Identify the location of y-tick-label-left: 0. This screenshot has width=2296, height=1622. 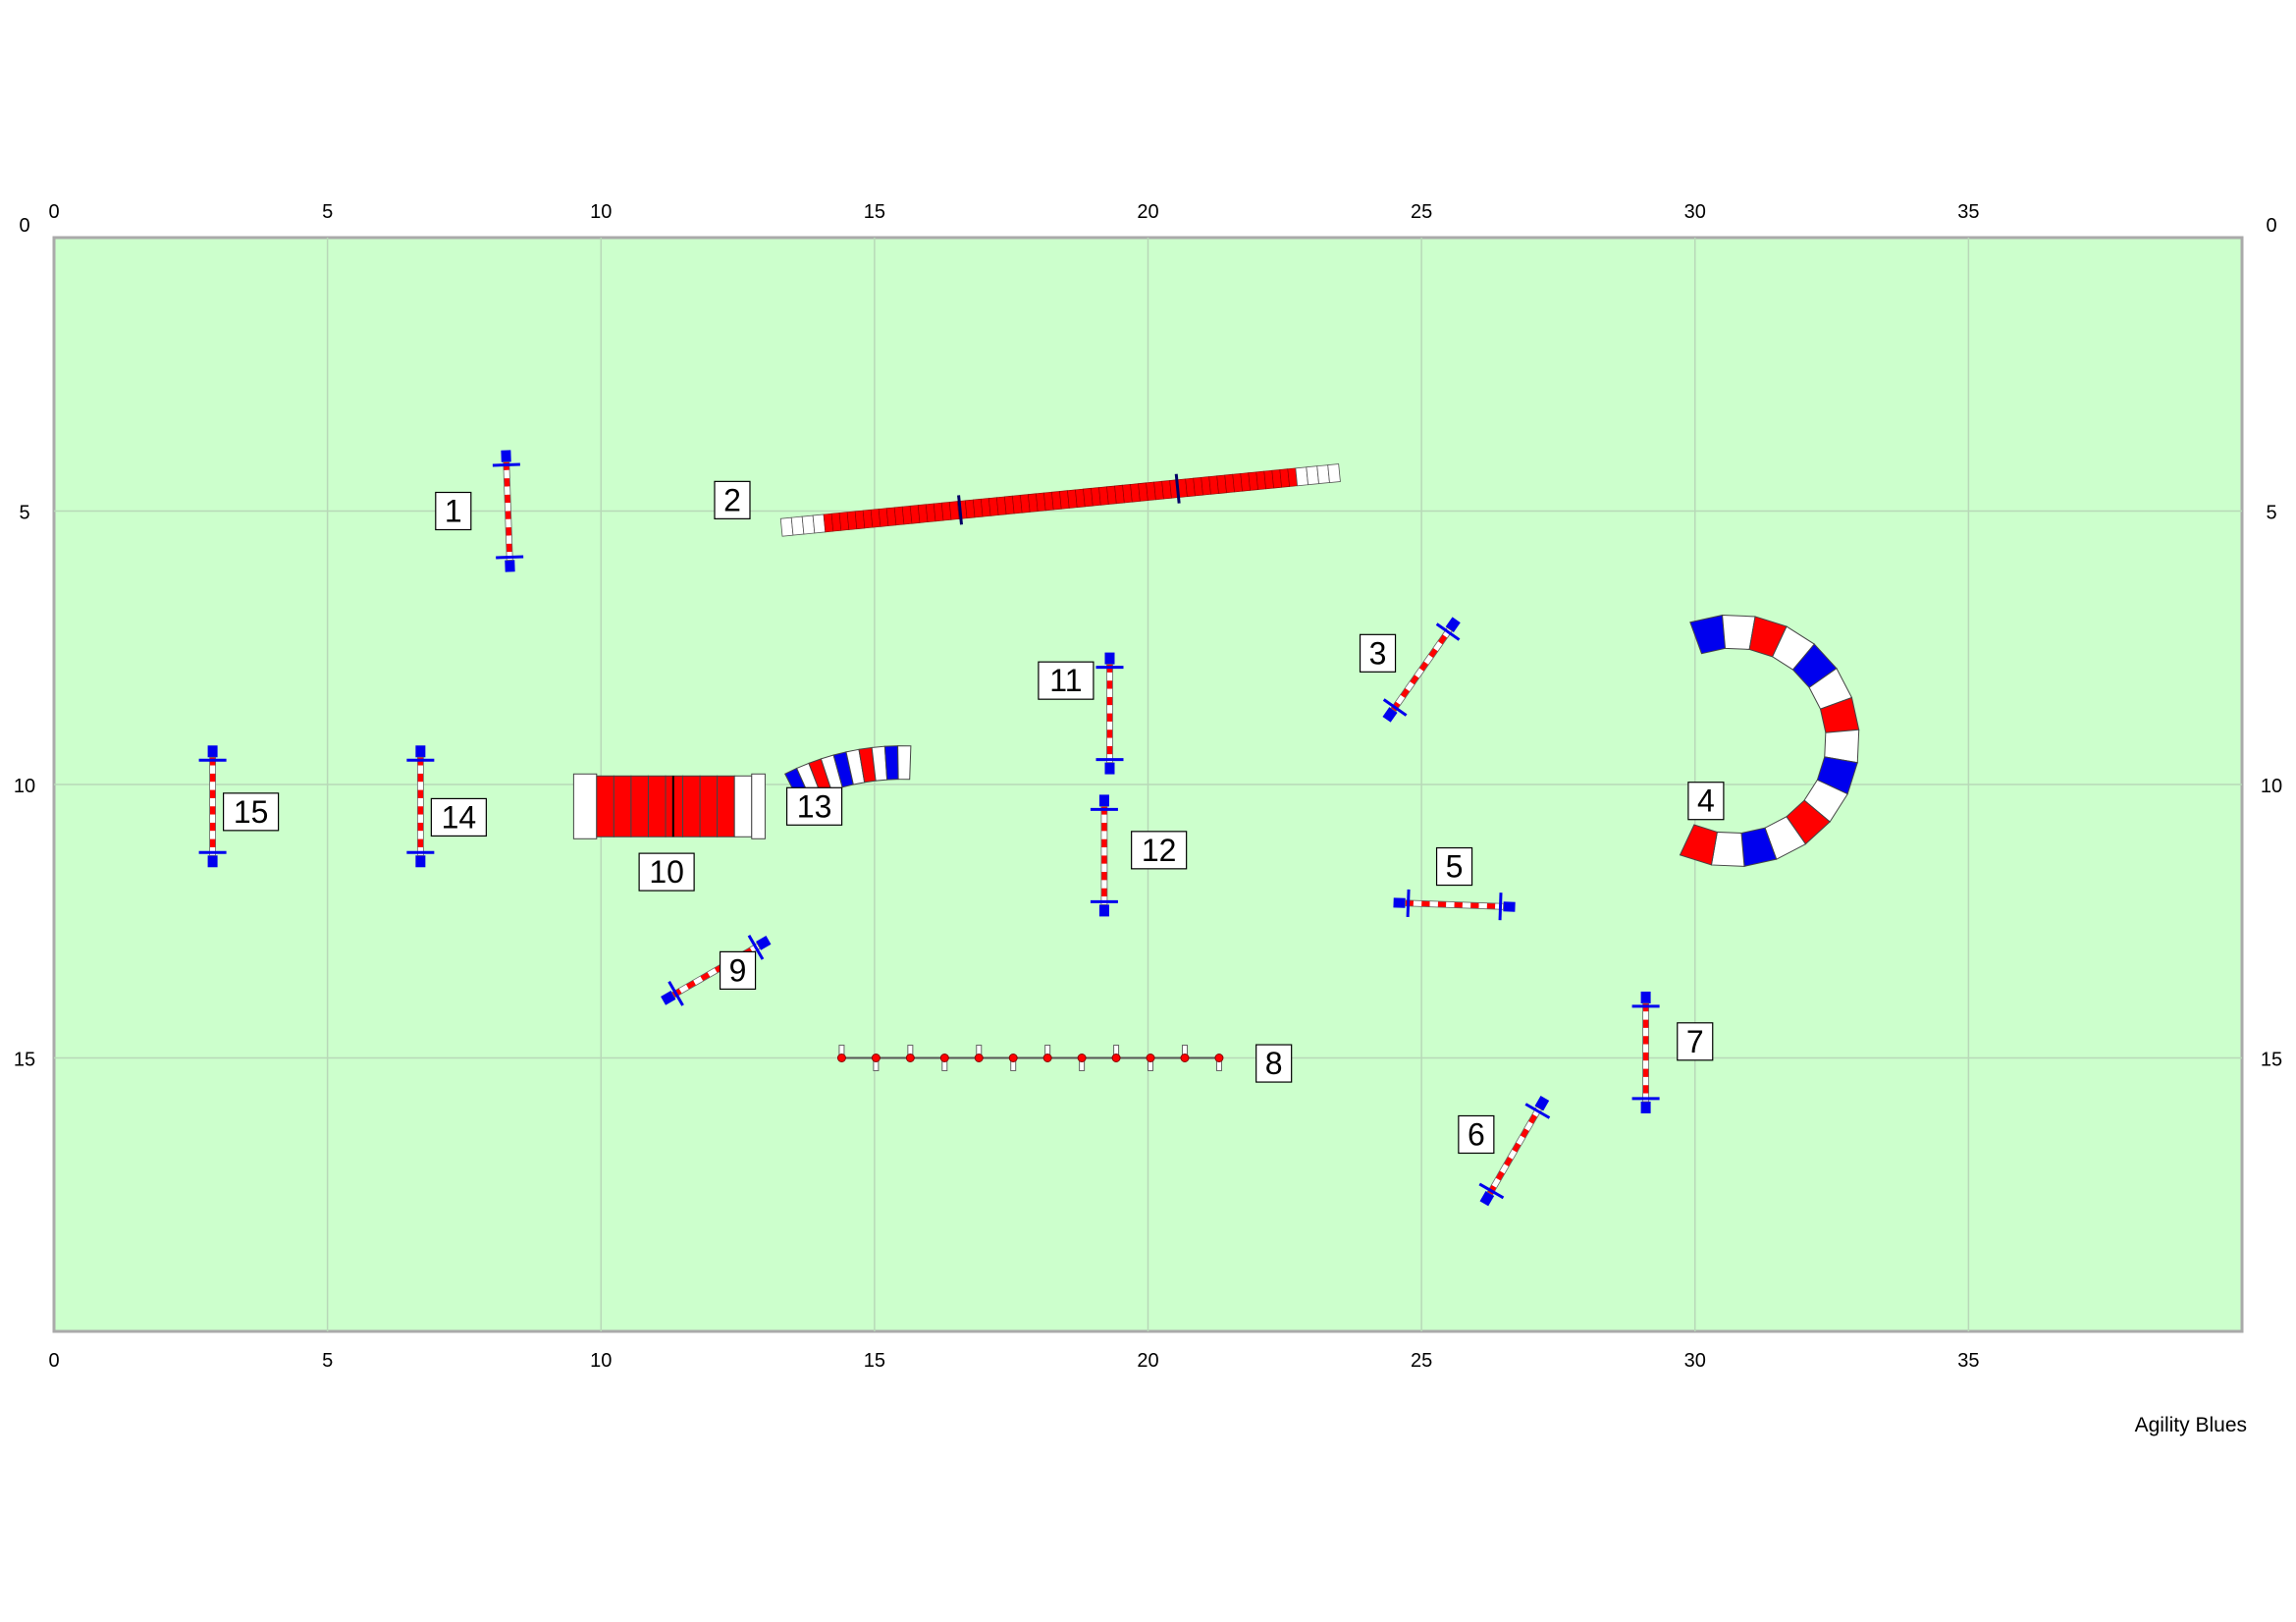
(24, 226).